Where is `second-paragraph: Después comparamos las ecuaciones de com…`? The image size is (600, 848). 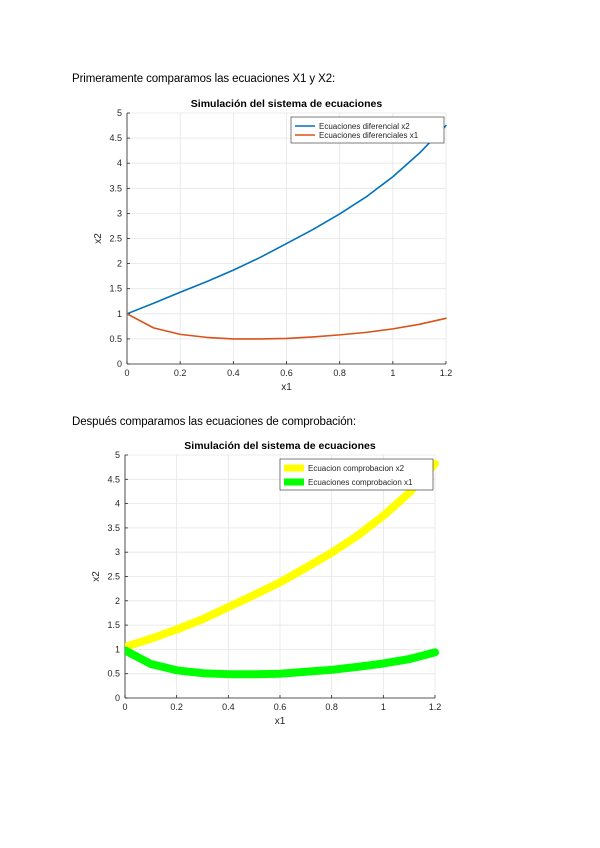
second-paragraph: Después comparamos las ecuaciones de com… is located at coordinates (214, 422).